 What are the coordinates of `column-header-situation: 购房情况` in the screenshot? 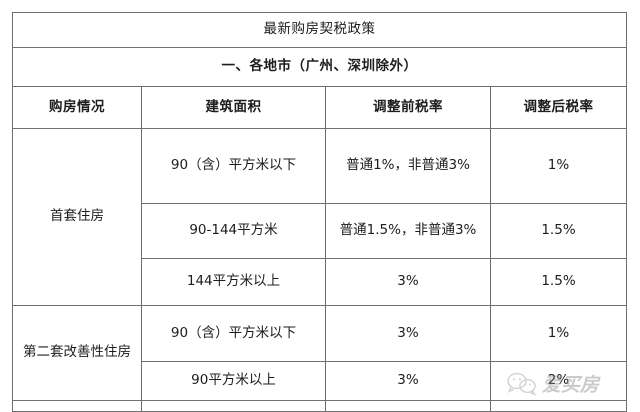 It's located at (77, 107).